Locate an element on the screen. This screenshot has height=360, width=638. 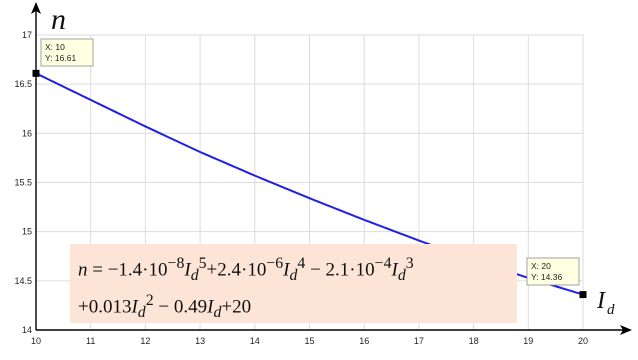
datatip: X: 20Y: 14.36 is located at coordinates (556, 278).